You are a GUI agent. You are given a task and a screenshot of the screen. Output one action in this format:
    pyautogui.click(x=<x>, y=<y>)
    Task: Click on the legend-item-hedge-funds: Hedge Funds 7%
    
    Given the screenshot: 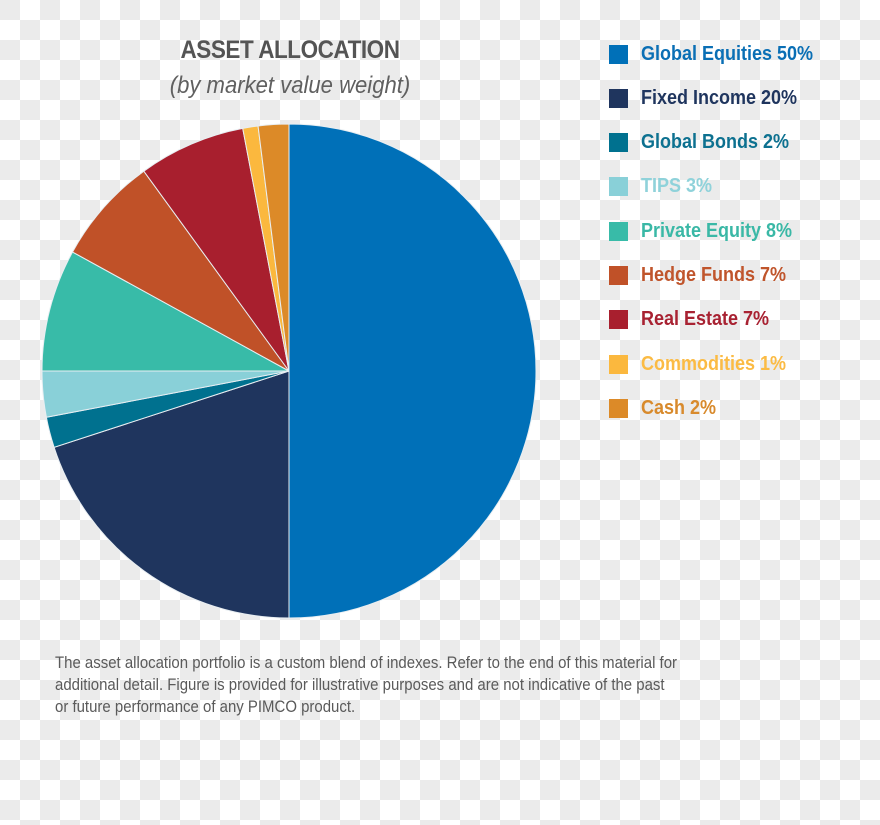 What is the action you would take?
    pyautogui.click(x=705, y=275)
    